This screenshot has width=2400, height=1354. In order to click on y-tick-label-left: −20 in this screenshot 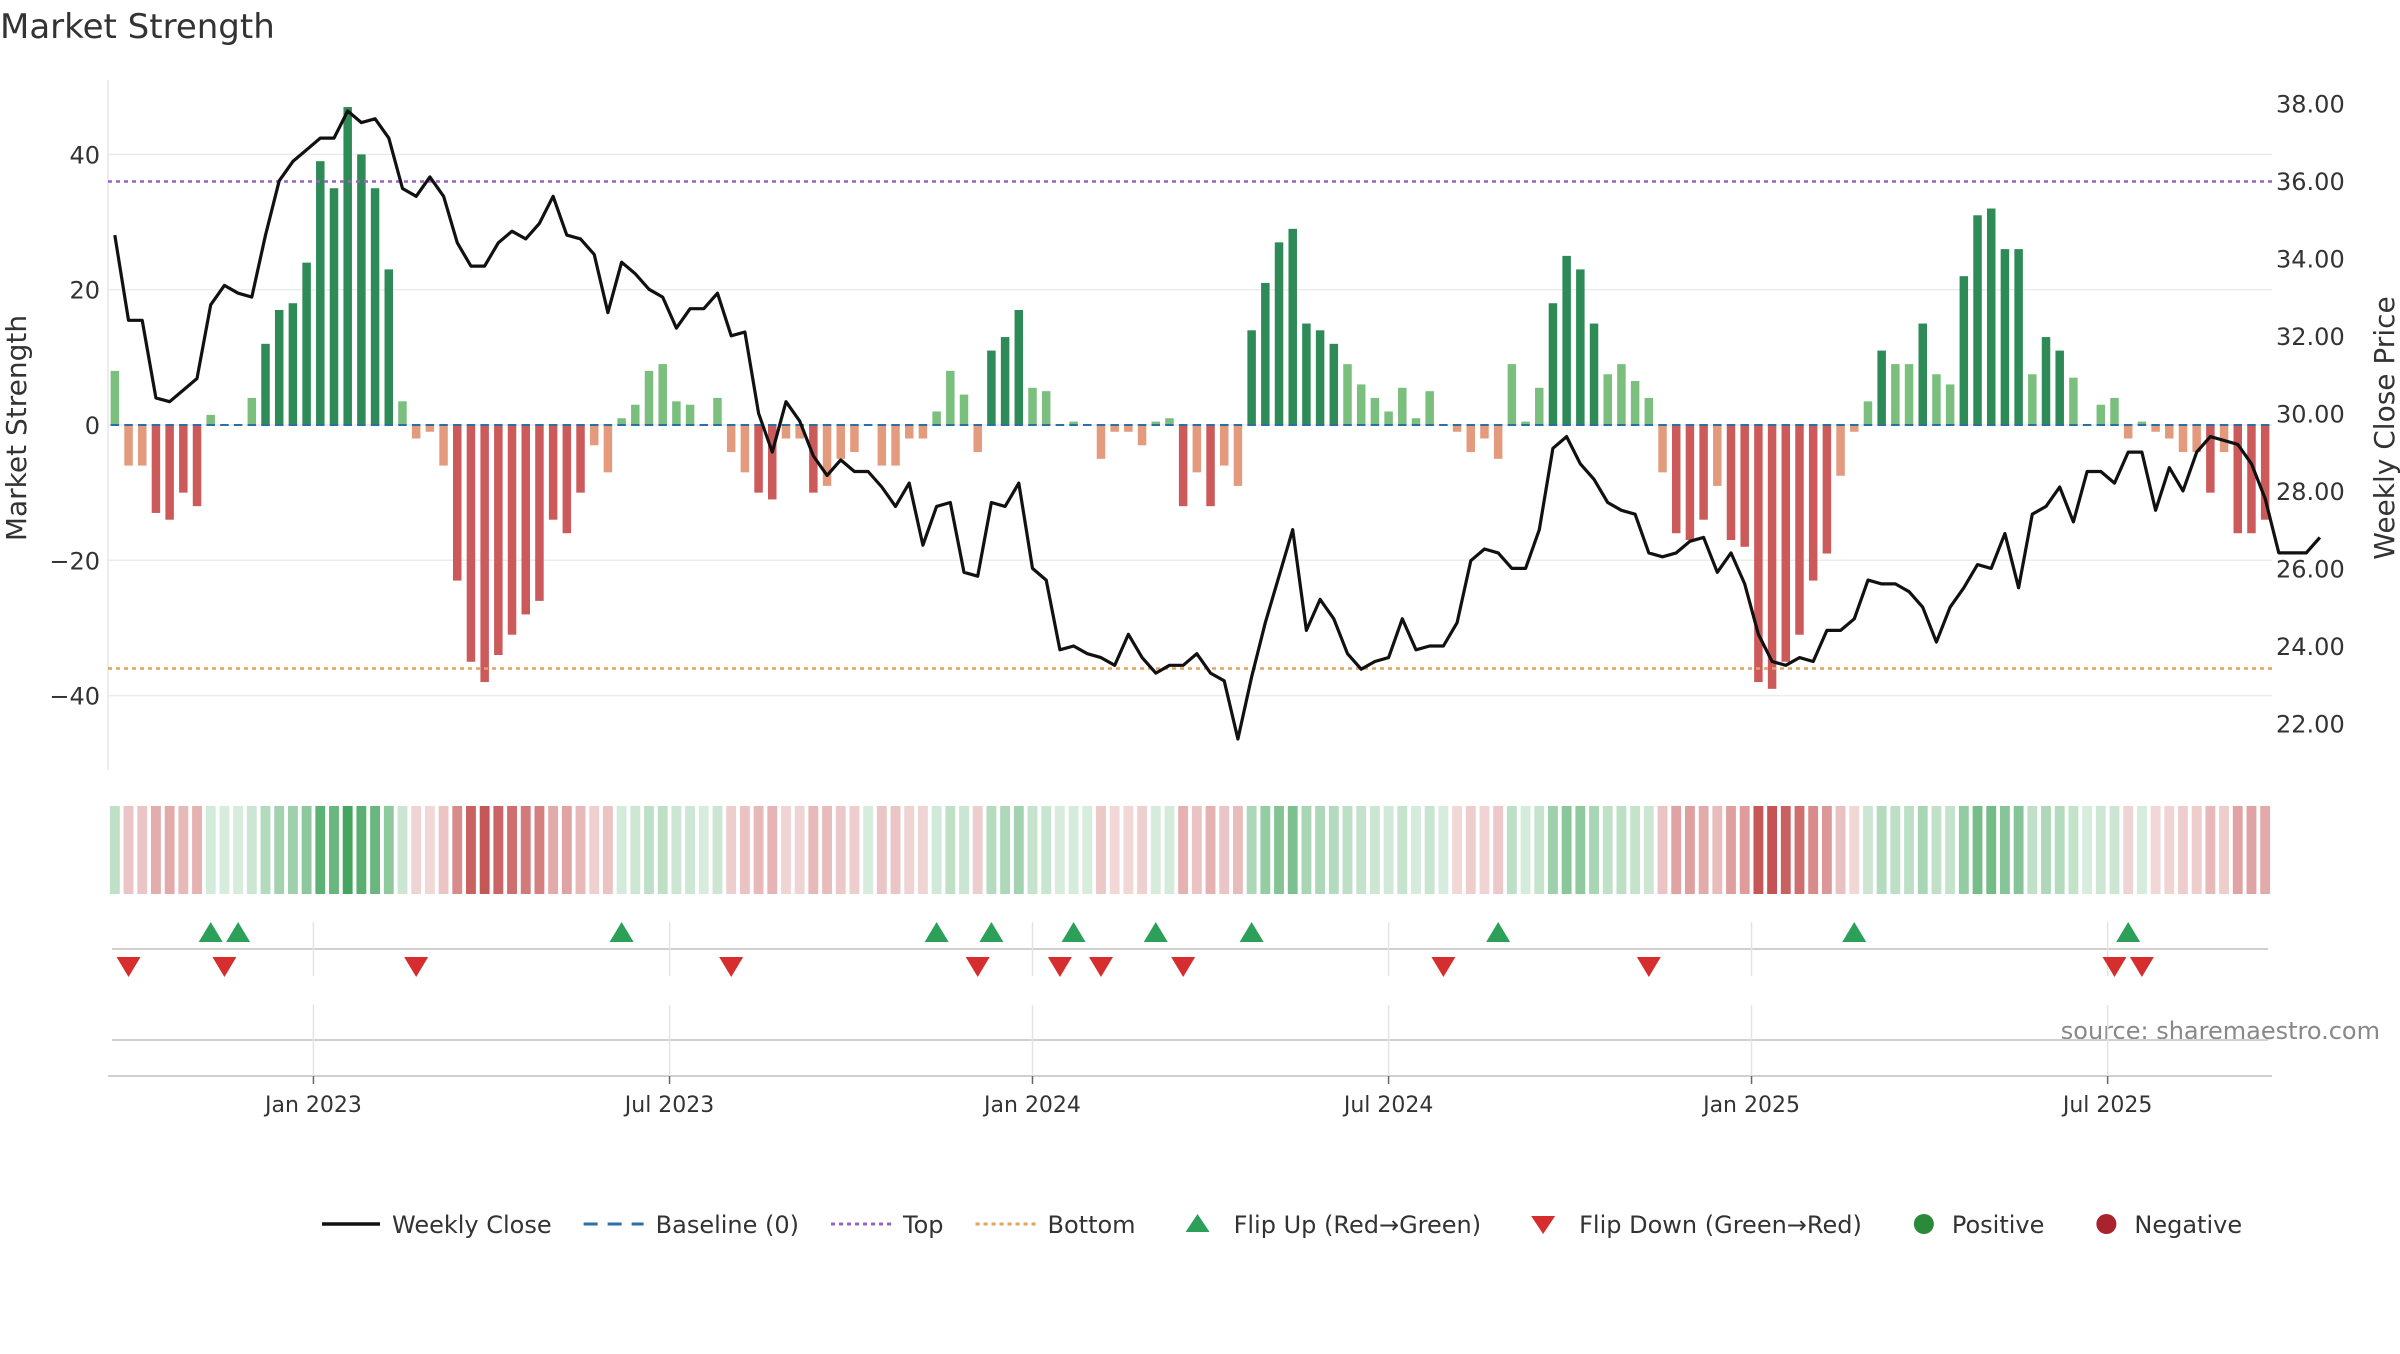, I will do `click(74, 561)`.